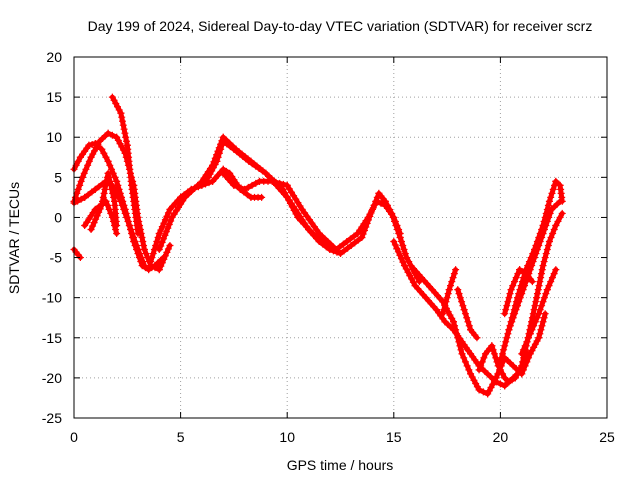 Image resolution: width=640 pixels, height=480 pixels. What do you see at coordinates (340, 465) in the screenshot?
I see `x-axis-label: GPS time / hours` at bounding box center [340, 465].